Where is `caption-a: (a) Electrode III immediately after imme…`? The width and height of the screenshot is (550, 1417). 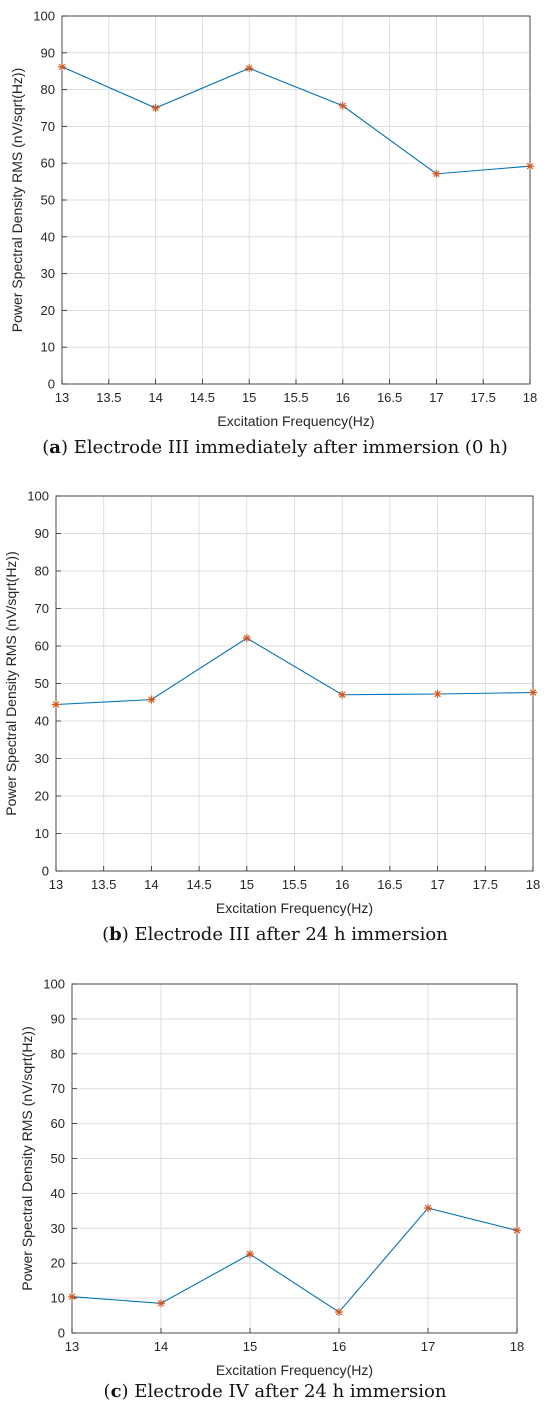
caption-a: (a) Electrode III immediately after imme… is located at coordinates (275, 447).